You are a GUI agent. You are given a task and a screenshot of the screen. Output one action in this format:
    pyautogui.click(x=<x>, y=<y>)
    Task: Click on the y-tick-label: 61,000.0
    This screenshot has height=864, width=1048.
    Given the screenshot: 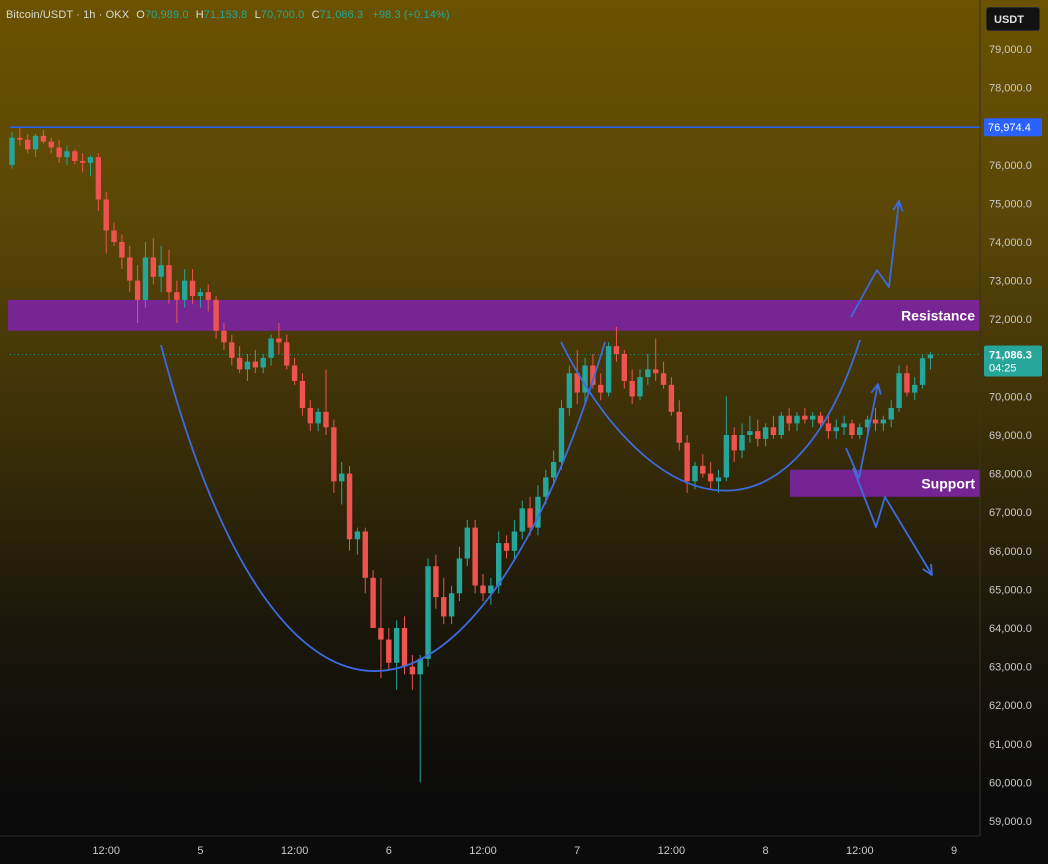 What is the action you would take?
    pyautogui.click(x=1010, y=745)
    